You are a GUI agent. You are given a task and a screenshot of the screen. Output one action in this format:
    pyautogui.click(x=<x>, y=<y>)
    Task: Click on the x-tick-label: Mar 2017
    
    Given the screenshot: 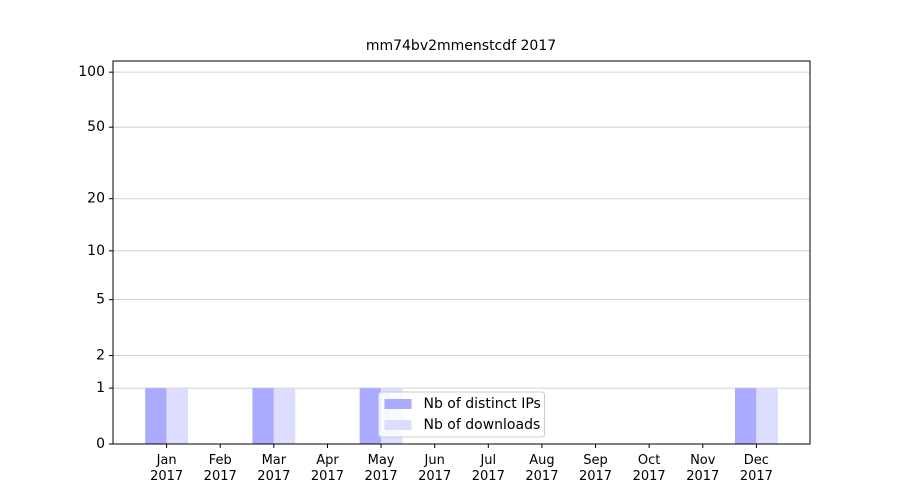 What is the action you would take?
    pyautogui.click(x=274, y=468)
    